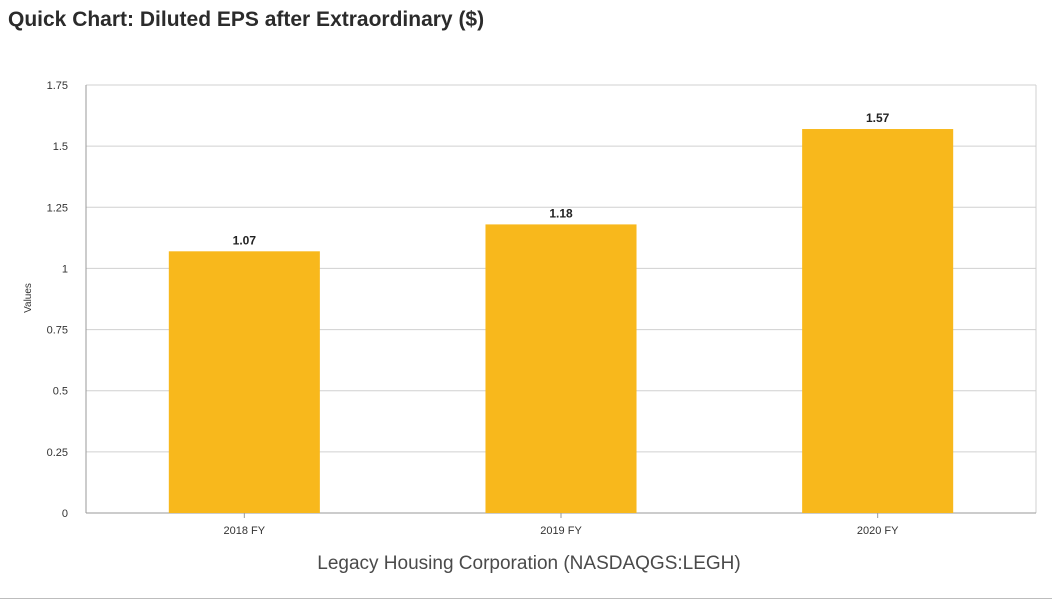 The width and height of the screenshot is (1052, 608). I want to click on y-tick-label: 0.25, so click(57, 453).